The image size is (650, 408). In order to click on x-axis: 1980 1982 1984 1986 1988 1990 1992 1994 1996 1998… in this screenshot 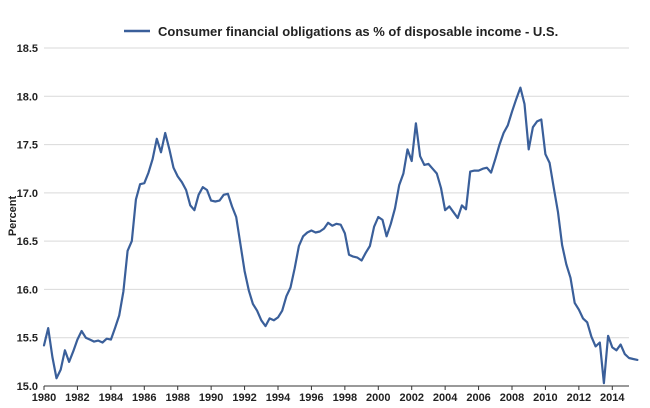, I will do `click(328, 395)`.